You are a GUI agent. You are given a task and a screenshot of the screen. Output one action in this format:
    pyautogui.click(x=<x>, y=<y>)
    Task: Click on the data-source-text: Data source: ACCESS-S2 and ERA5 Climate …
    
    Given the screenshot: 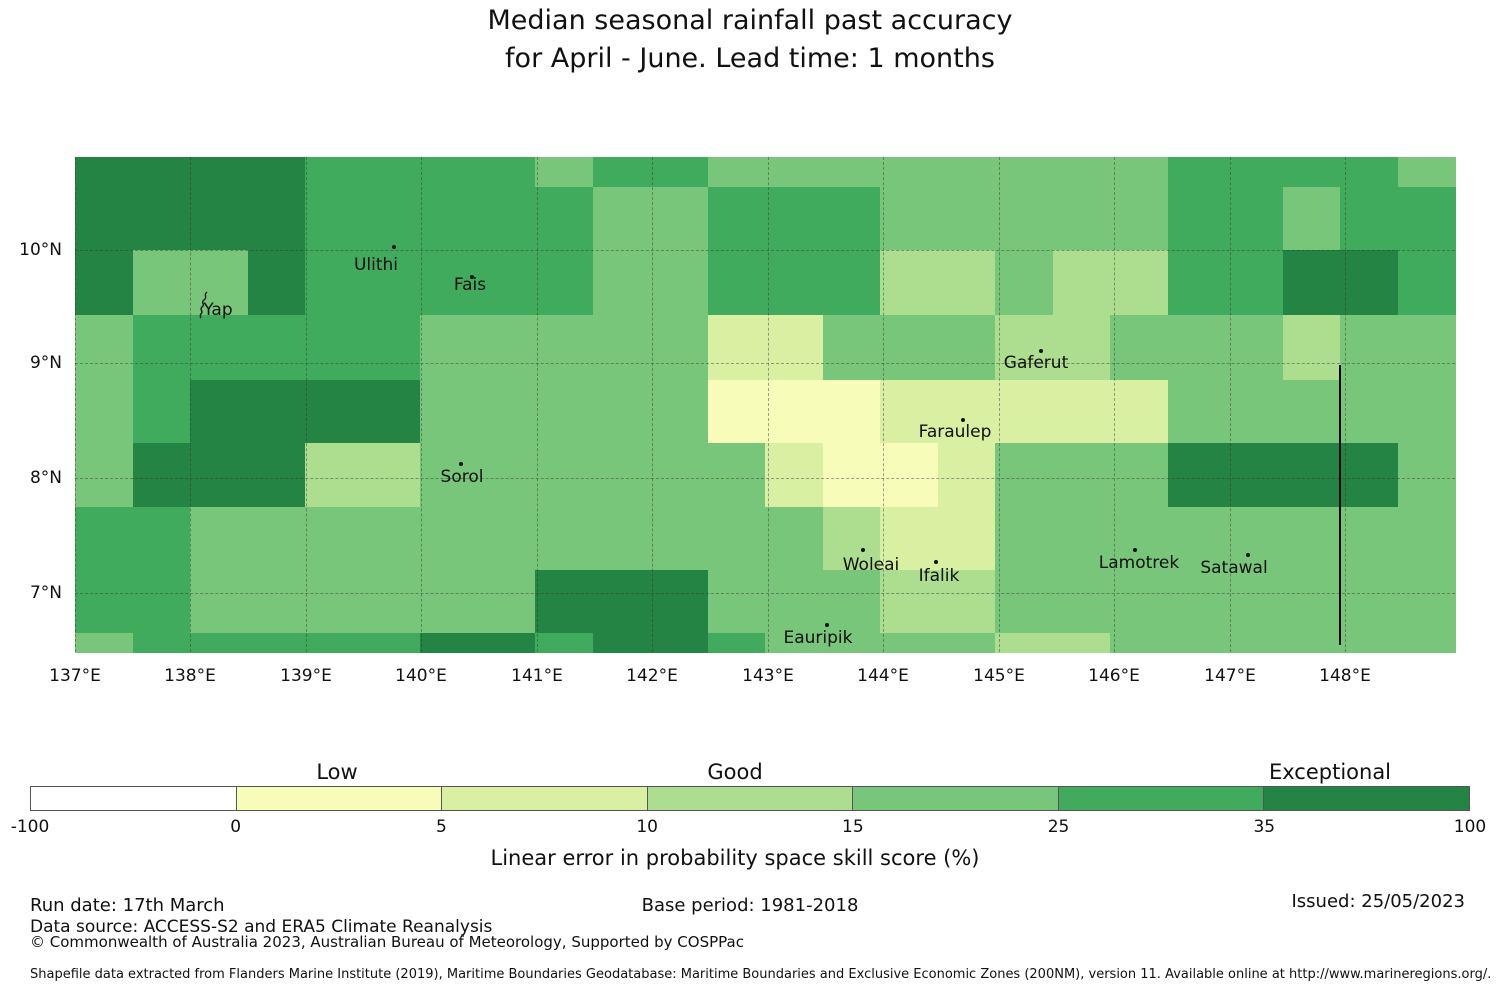 What is the action you would take?
    pyautogui.click(x=261, y=927)
    